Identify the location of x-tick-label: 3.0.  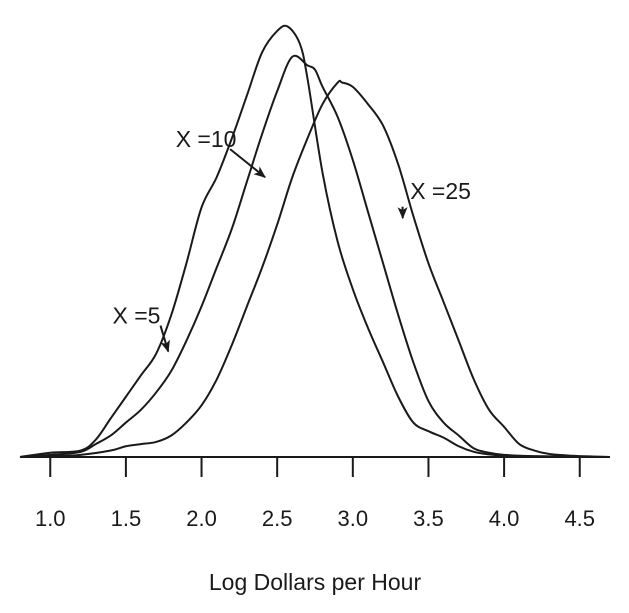
(353, 518).